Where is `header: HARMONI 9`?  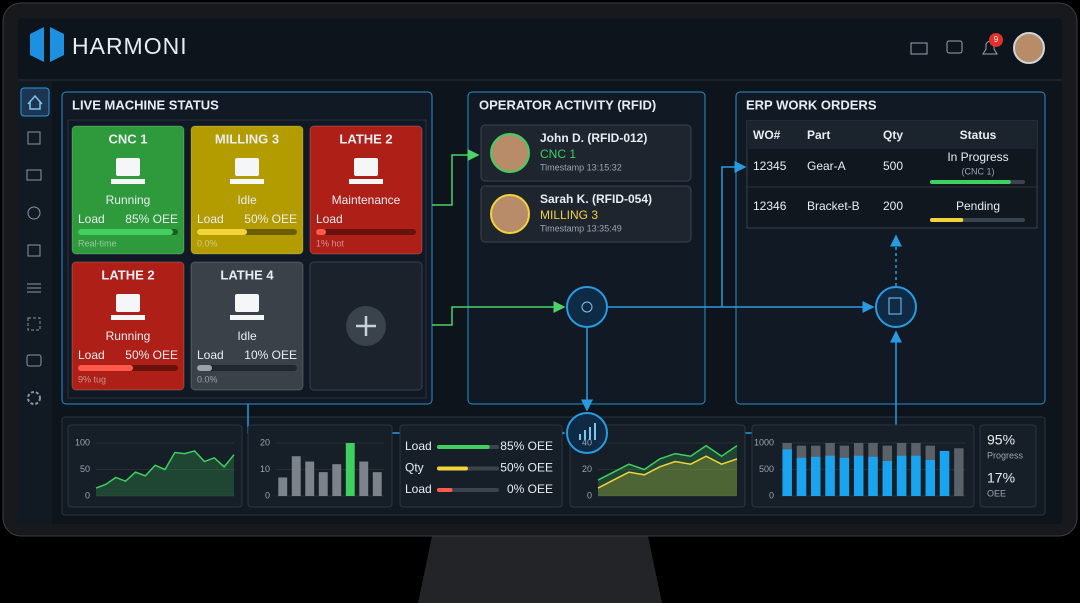
header: HARMONI 9 is located at coordinates (540, 54).